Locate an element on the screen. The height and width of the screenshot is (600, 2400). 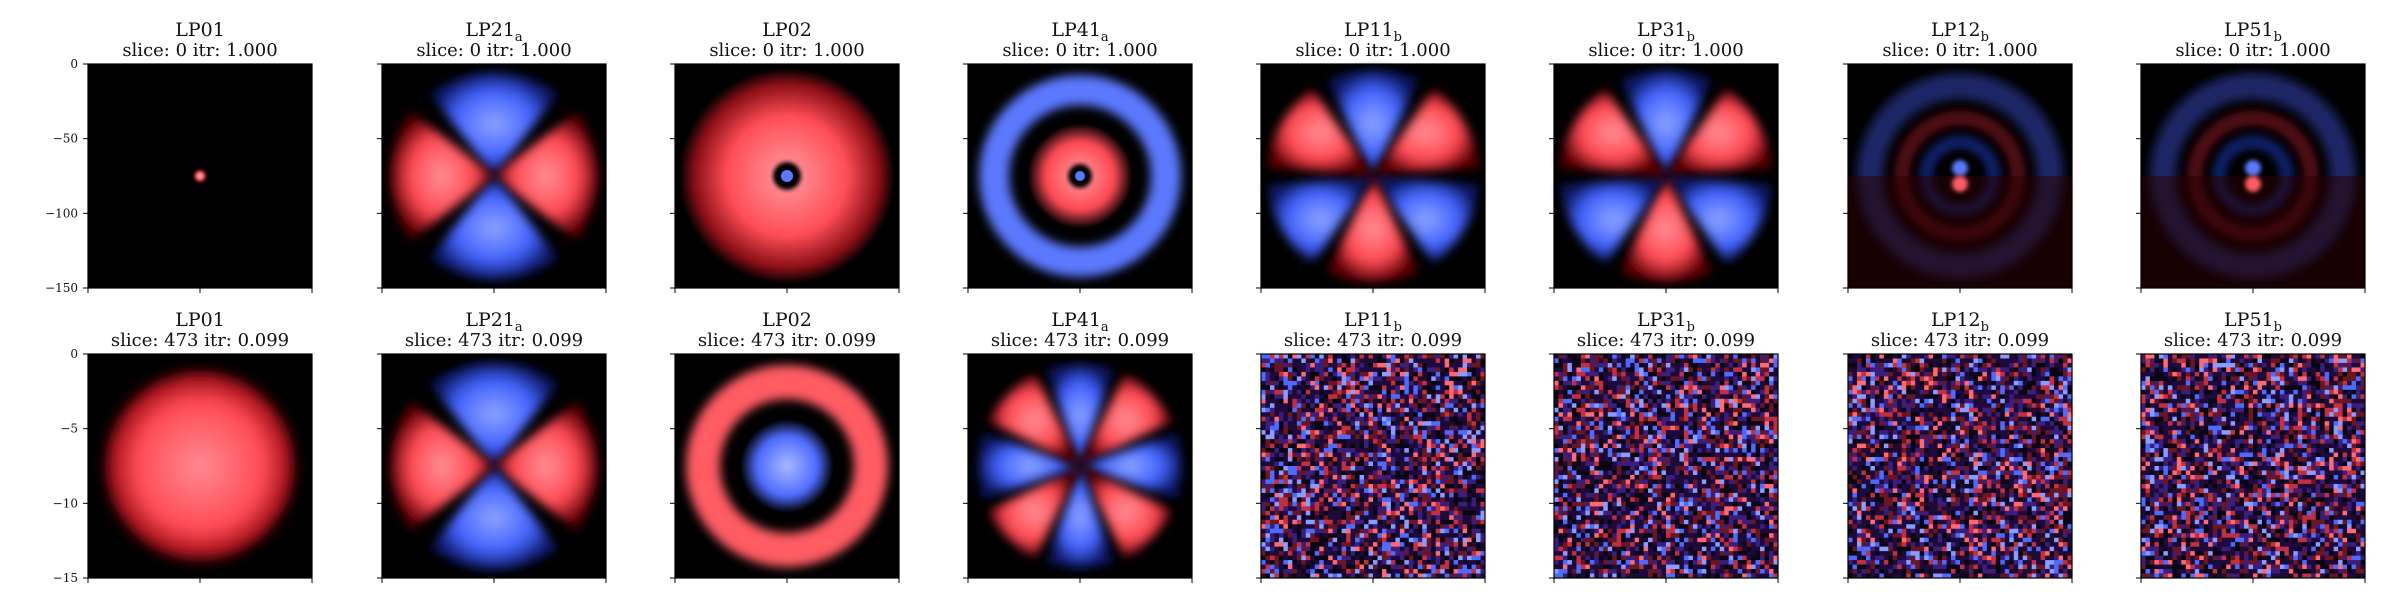
y-tick-label: −10 is located at coordinates (65, 503).